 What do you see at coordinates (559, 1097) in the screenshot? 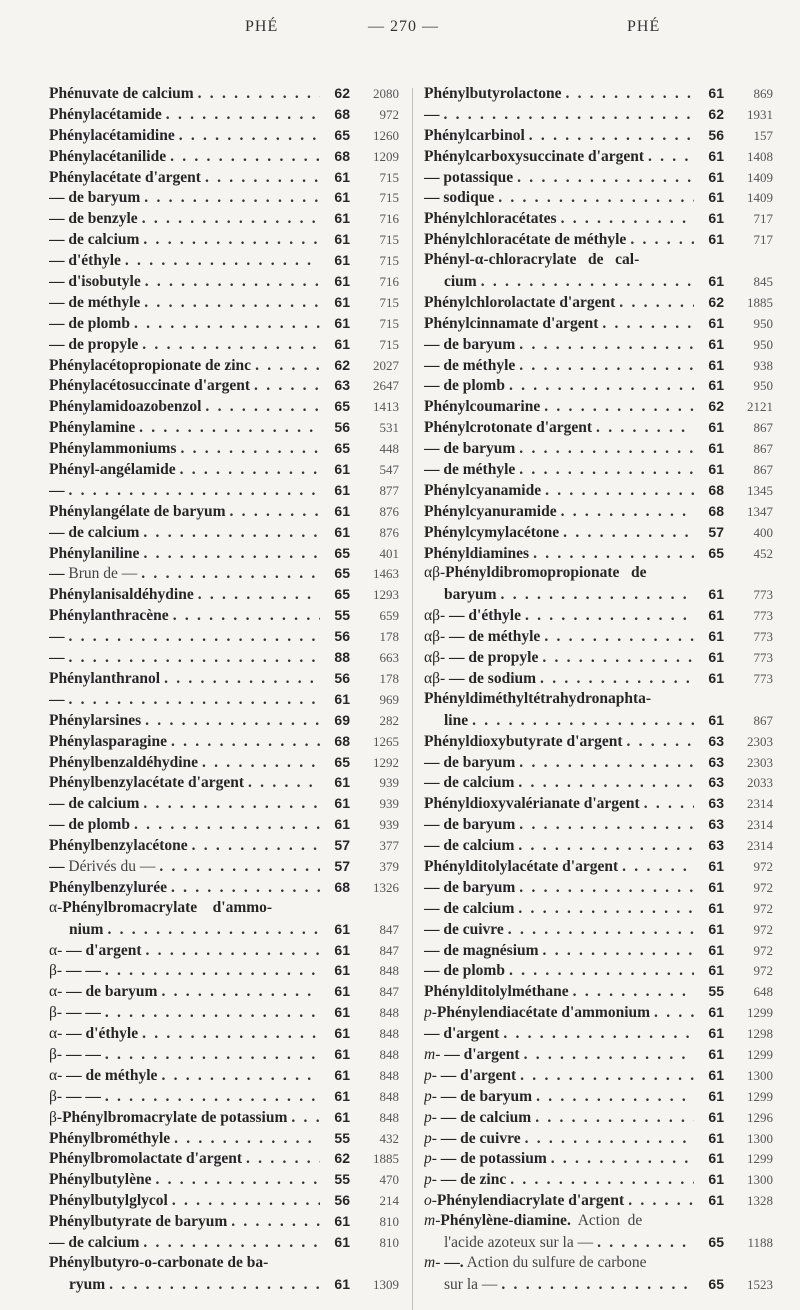
I see `entry-label: p- — de baryum` at bounding box center [559, 1097].